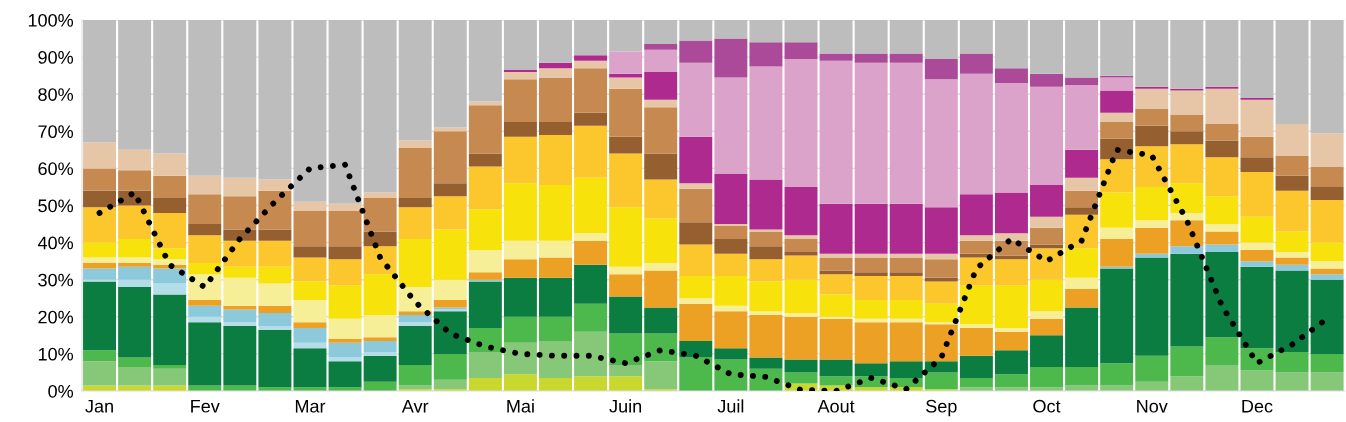  Describe the element at coordinates (56, 317) in the screenshot. I see `y-tick-label: 20%` at that location.